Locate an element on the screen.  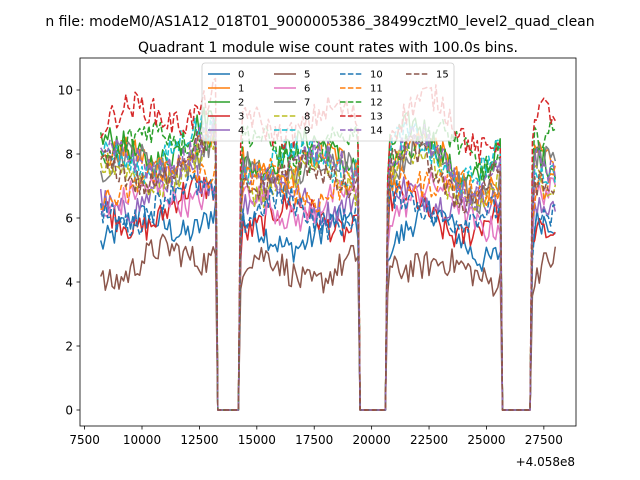
legend-label-7: 7 is located at coordinates (307, 103).